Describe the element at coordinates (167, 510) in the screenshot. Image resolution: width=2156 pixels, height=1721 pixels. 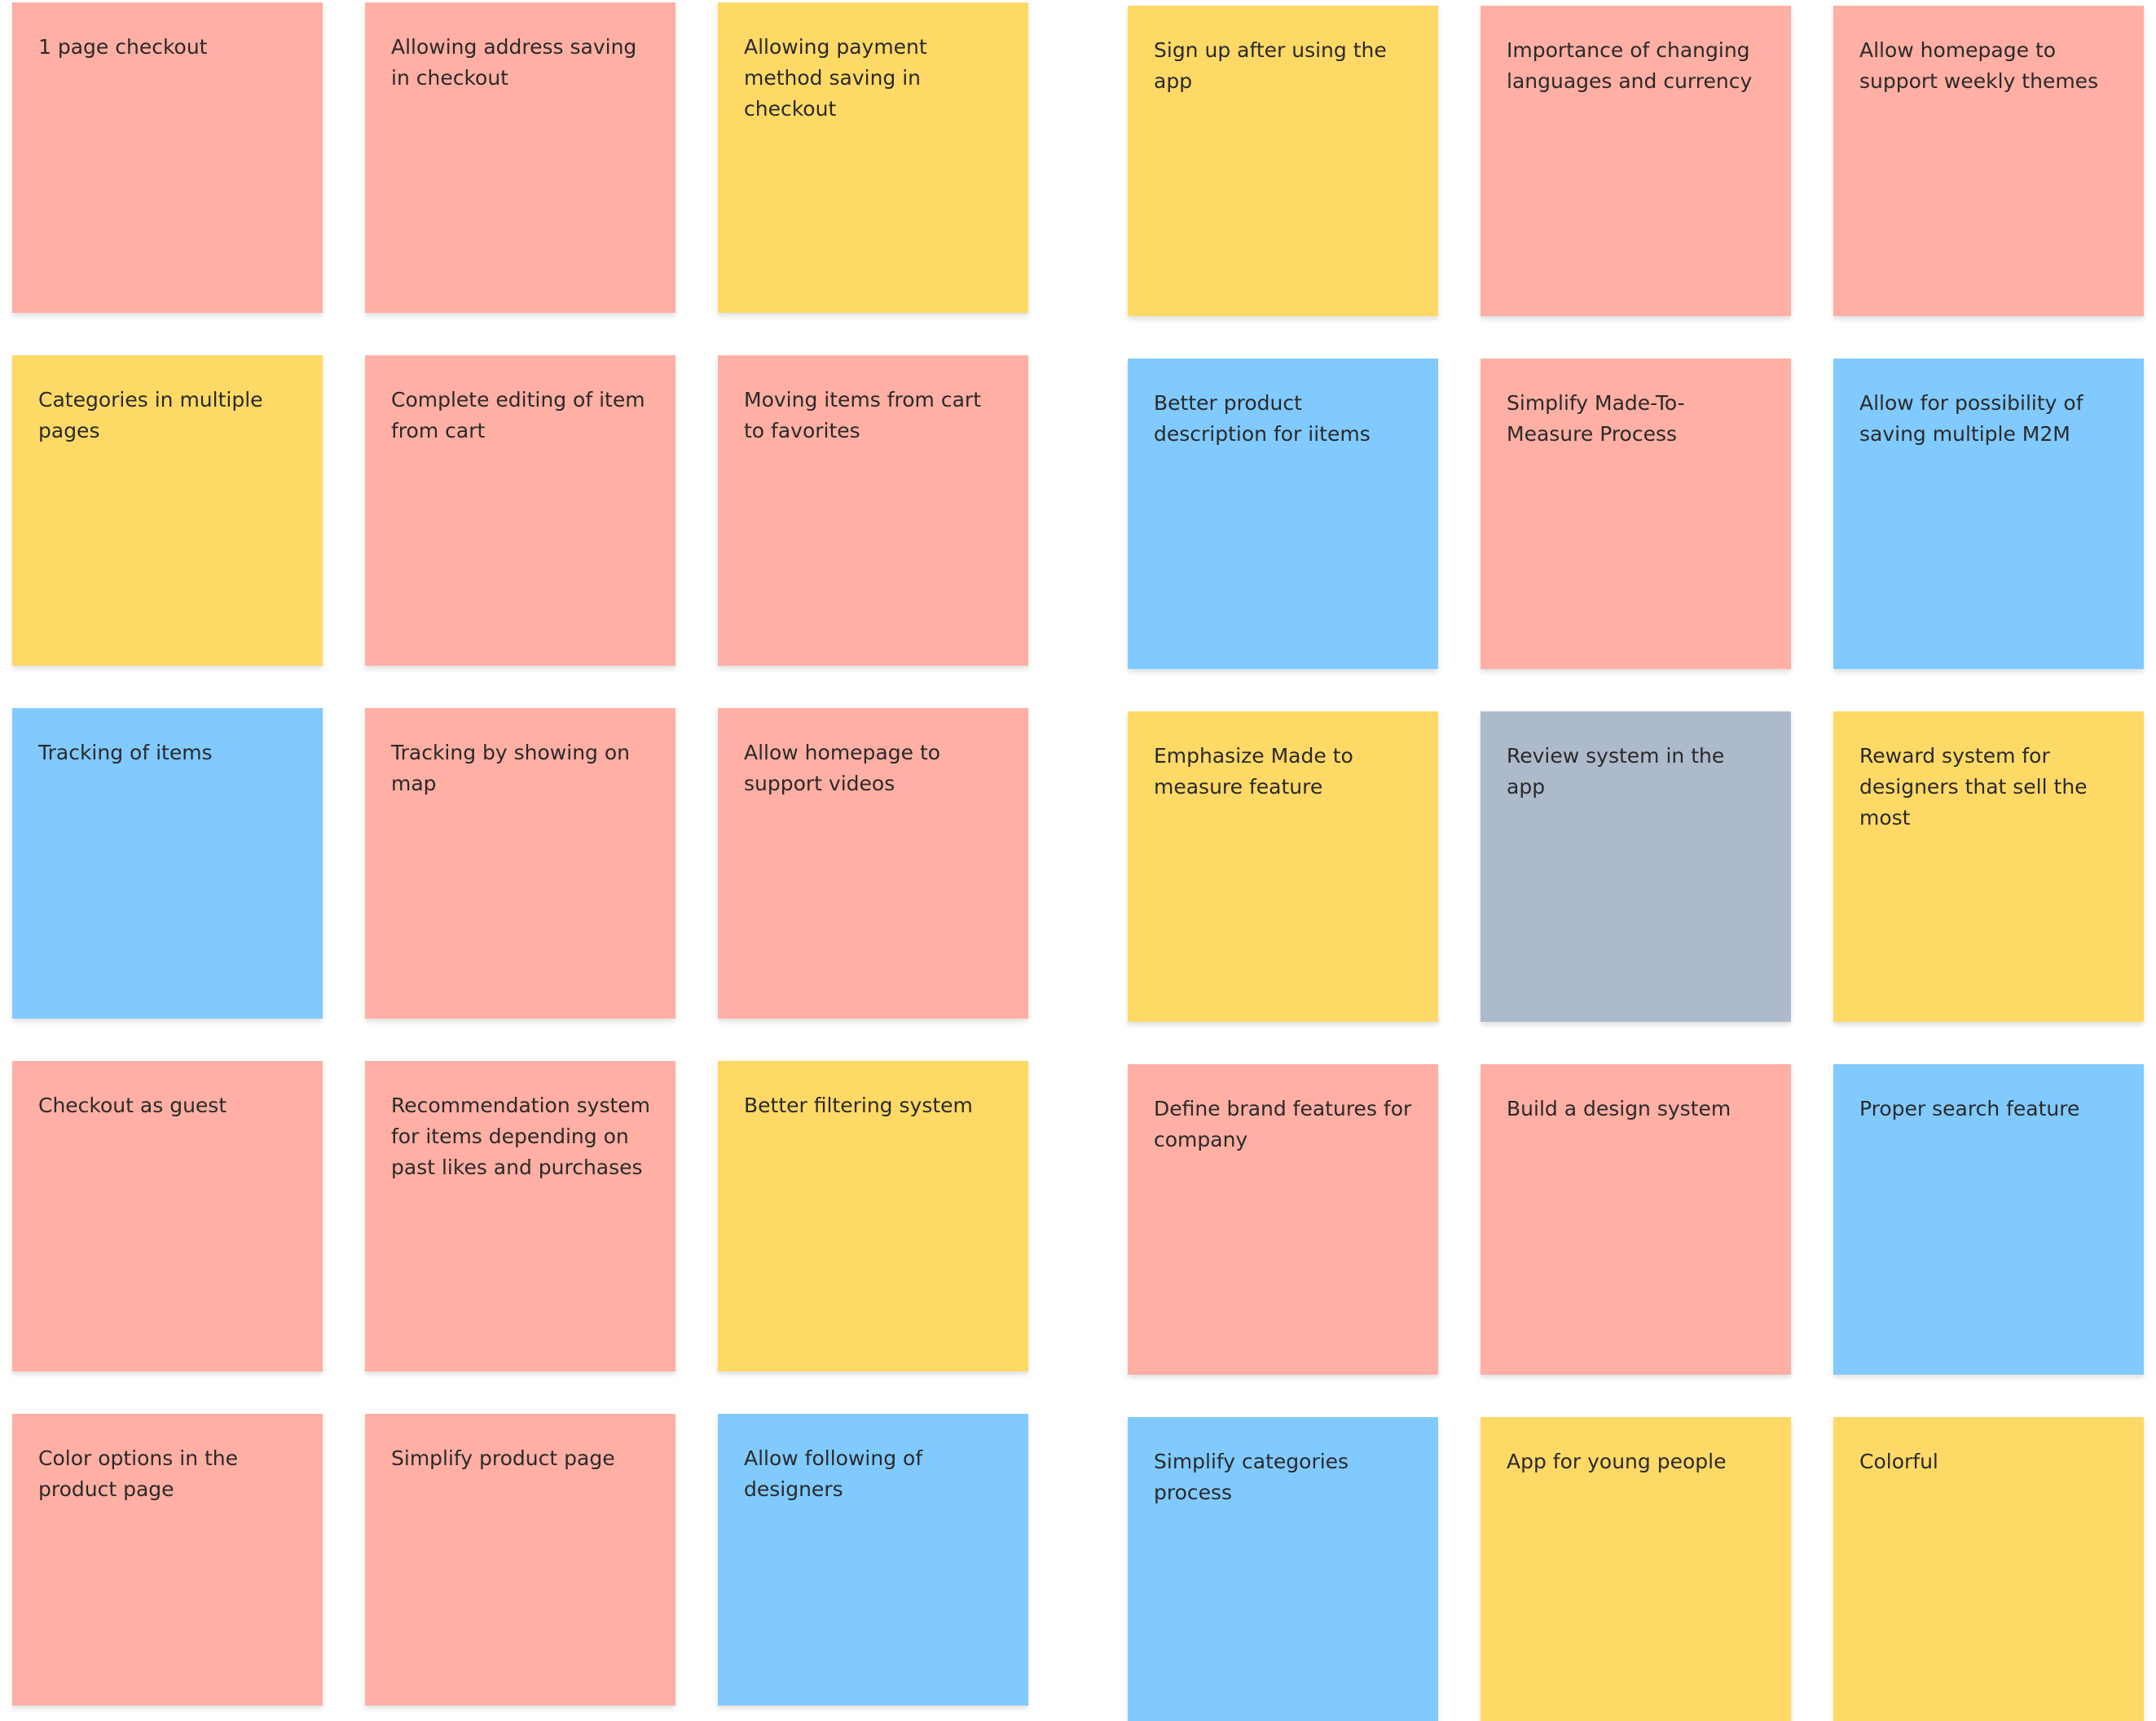
I see `sticky-note: Categories in multiple pages` at that location.